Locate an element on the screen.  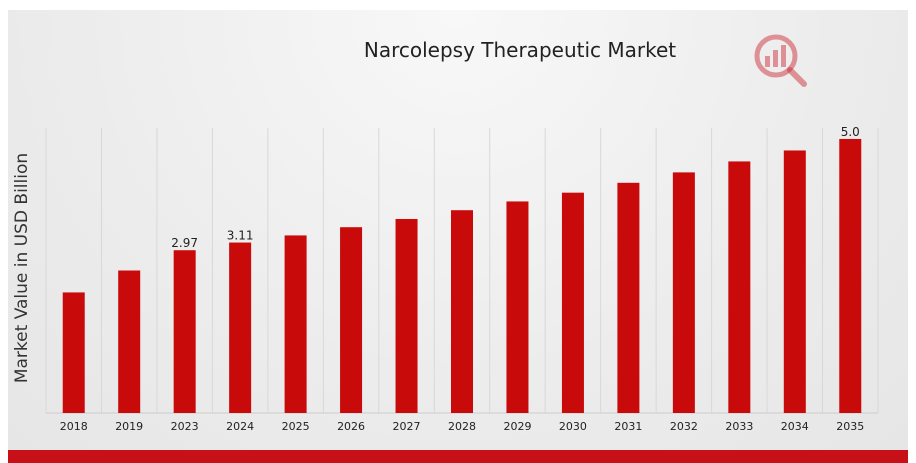
bar-2024 is located at coordinates (240, 327).